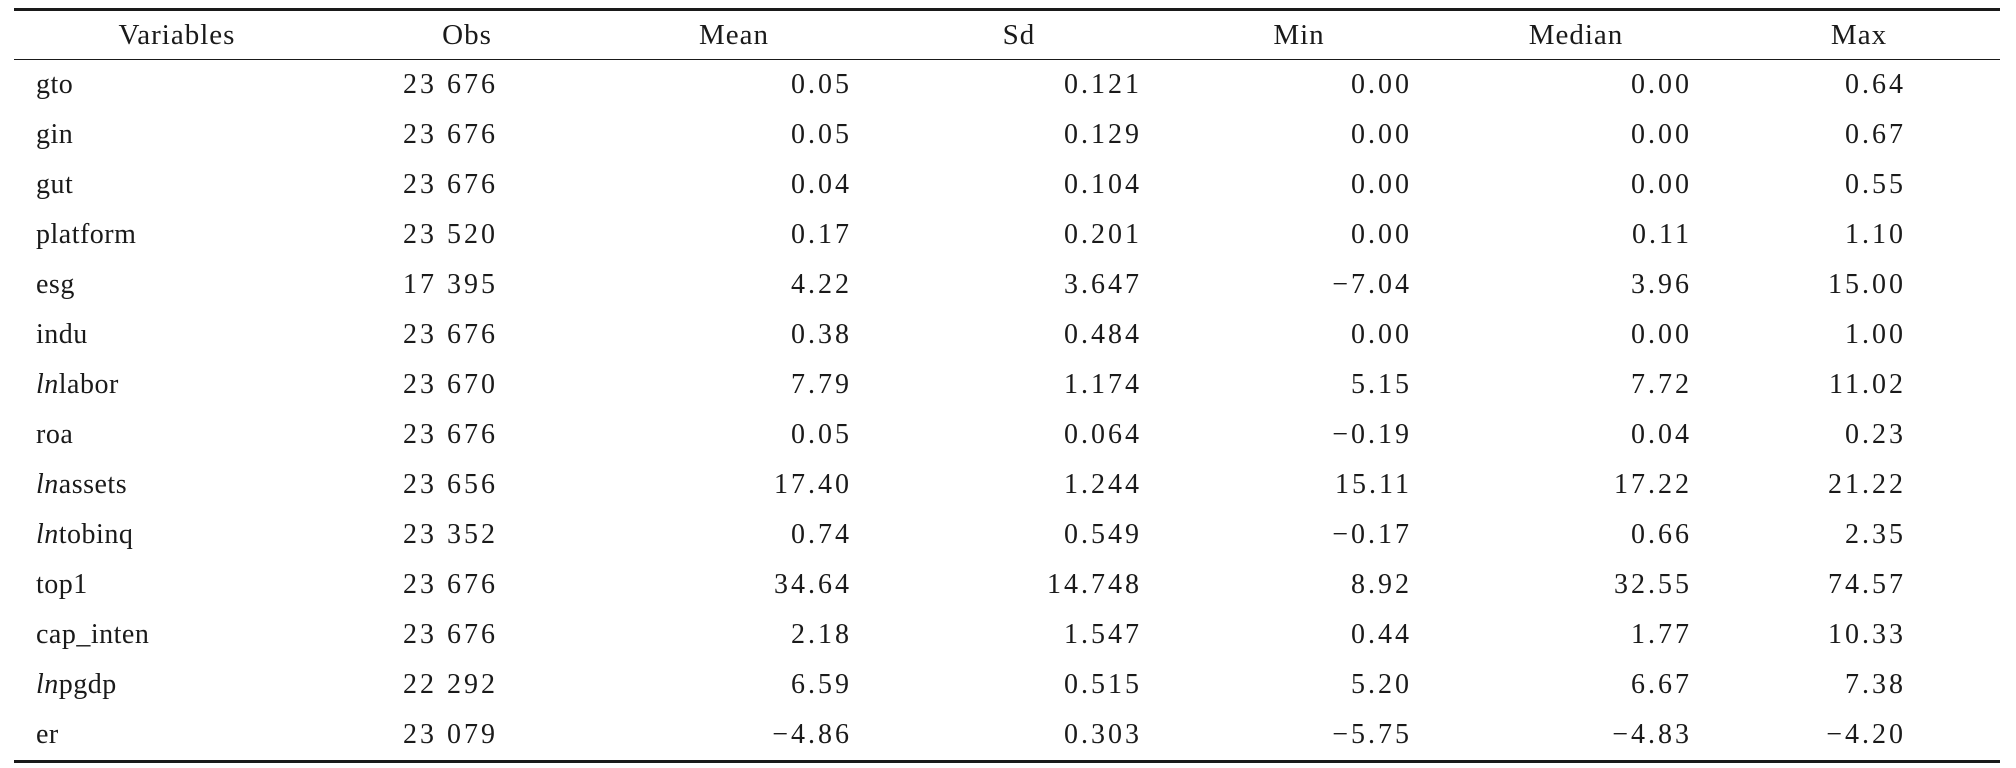 The image size is (2016, 768). I want to click on max-cell: 74.57, so click(1867, 584).